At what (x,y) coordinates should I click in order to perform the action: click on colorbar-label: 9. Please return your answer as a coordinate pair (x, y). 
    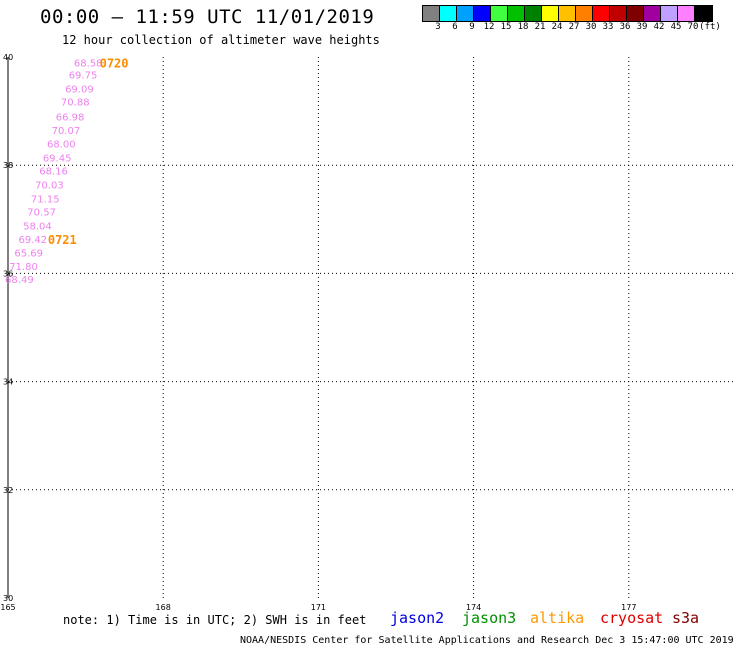
    Looking at the image, I should click on (472, 27).